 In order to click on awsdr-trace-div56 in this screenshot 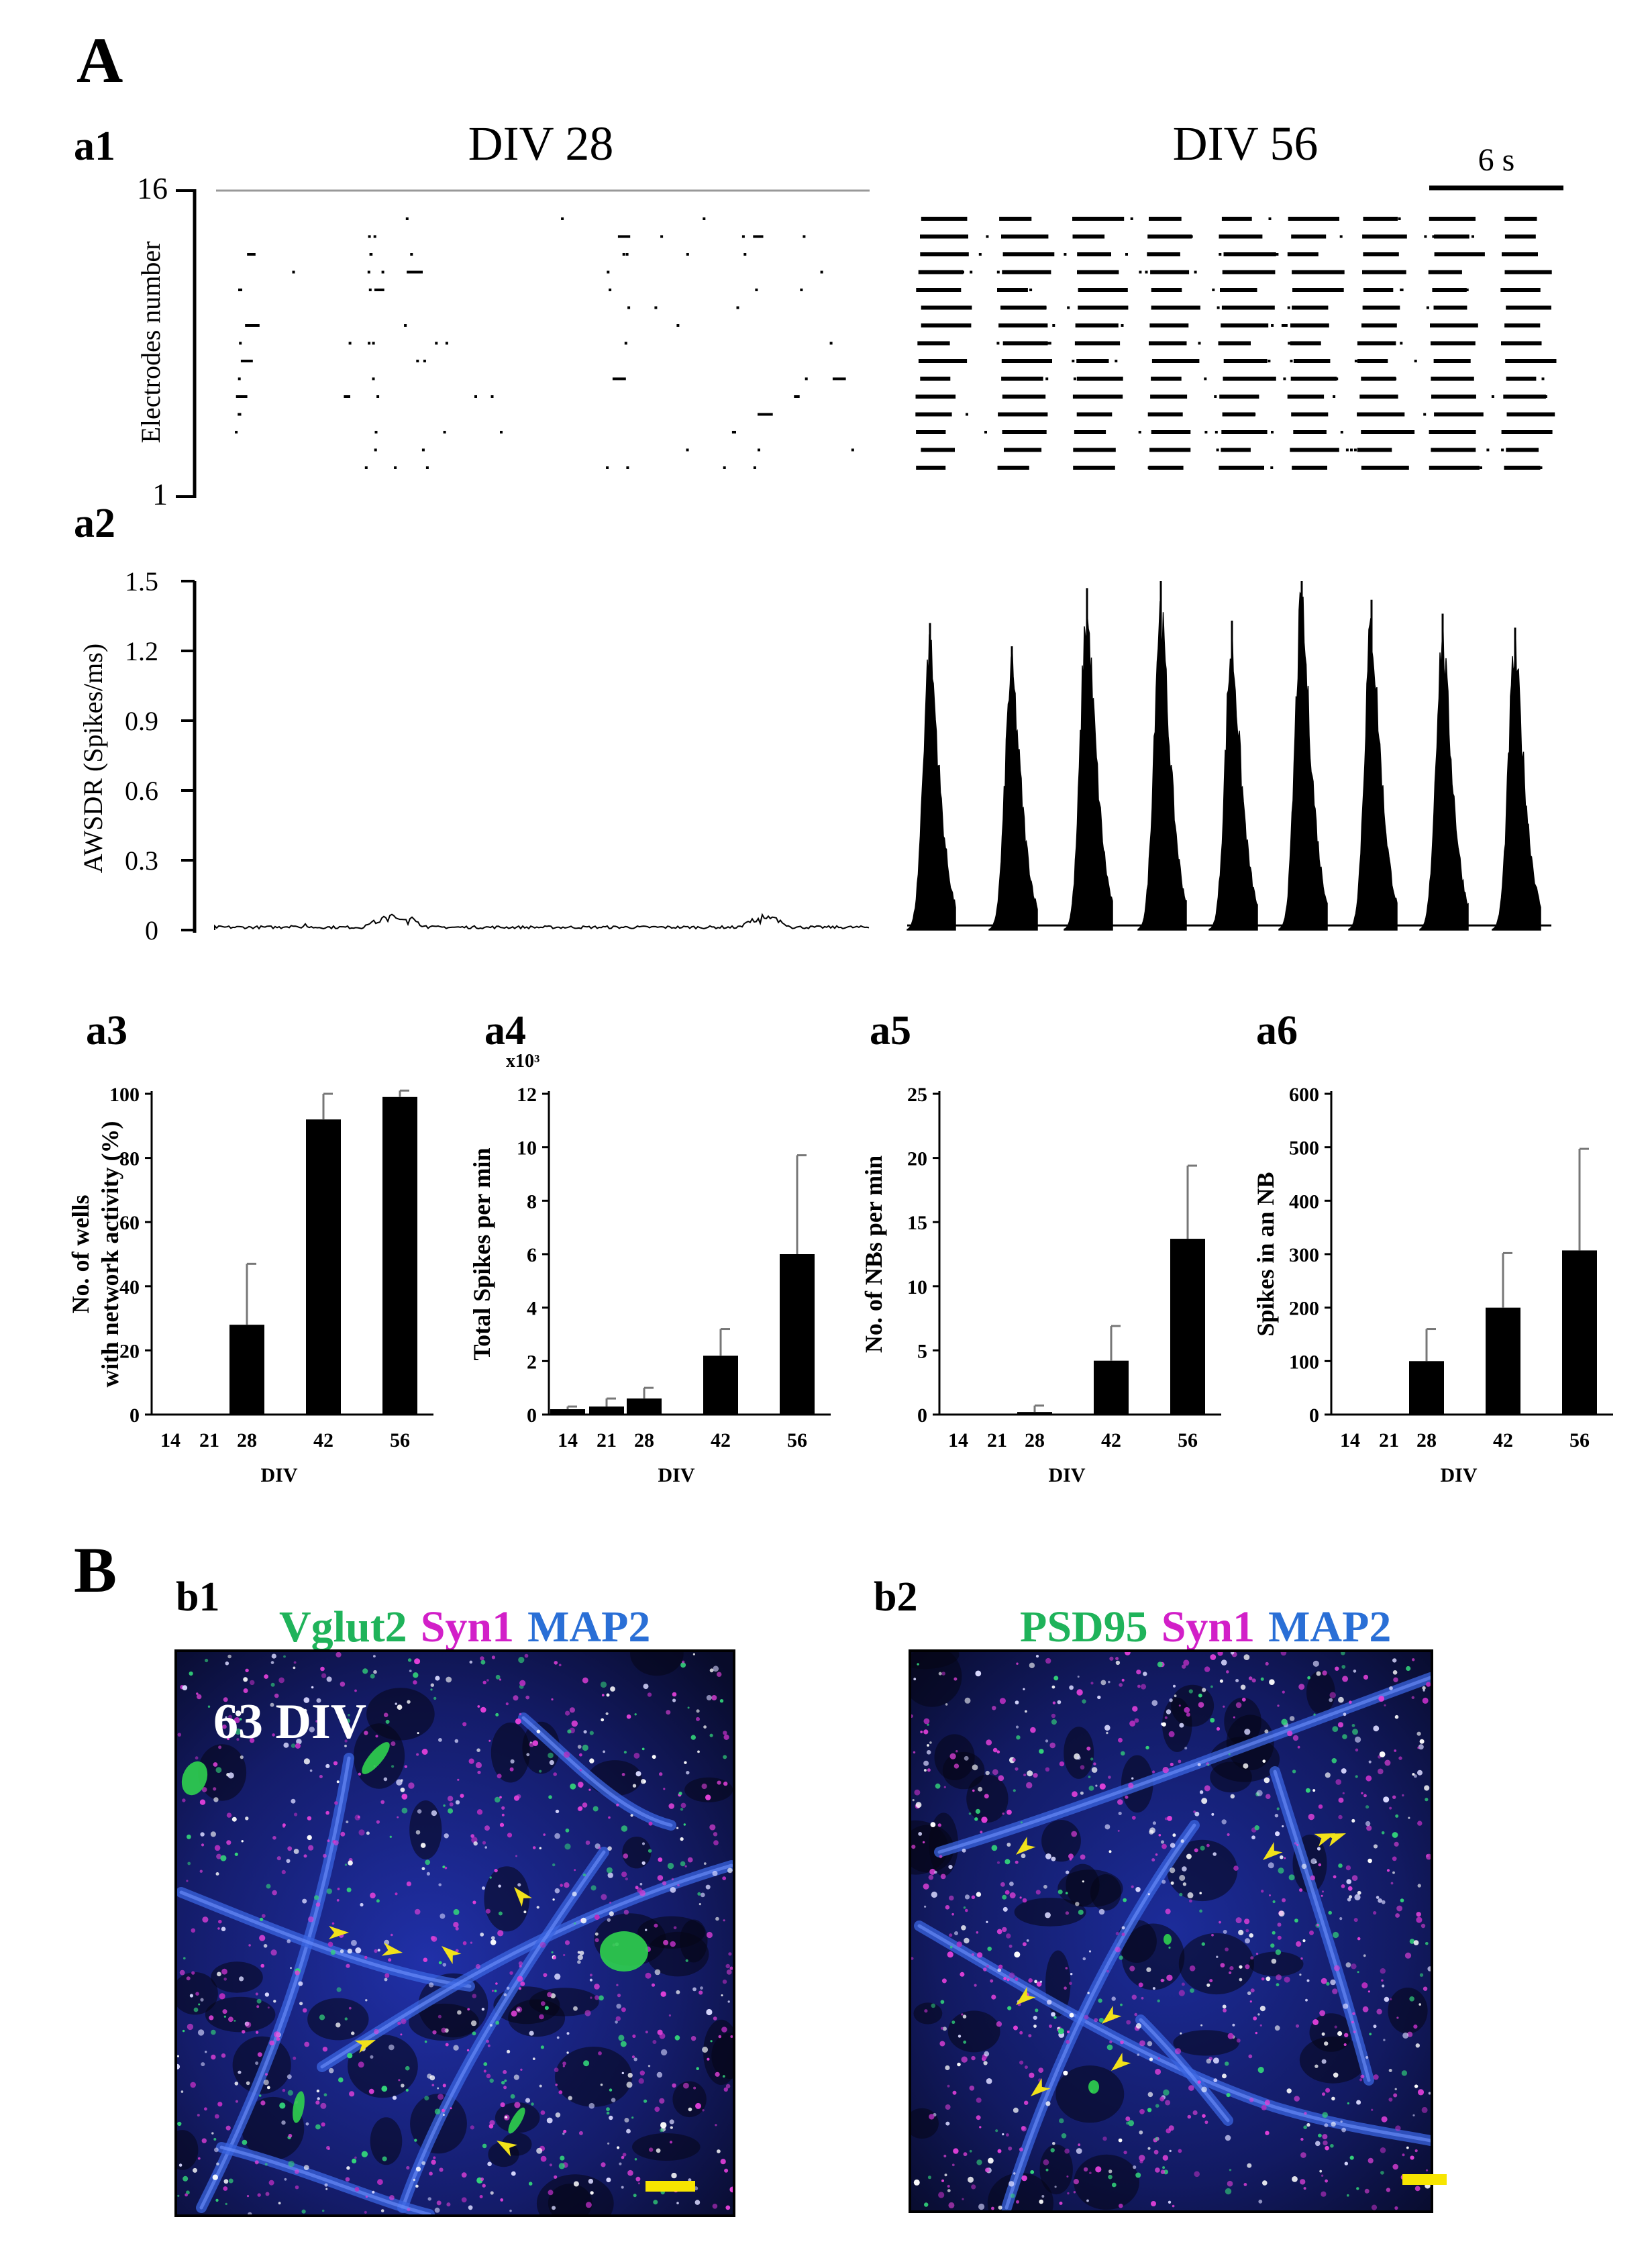, I will do `click(1229, 756)`.